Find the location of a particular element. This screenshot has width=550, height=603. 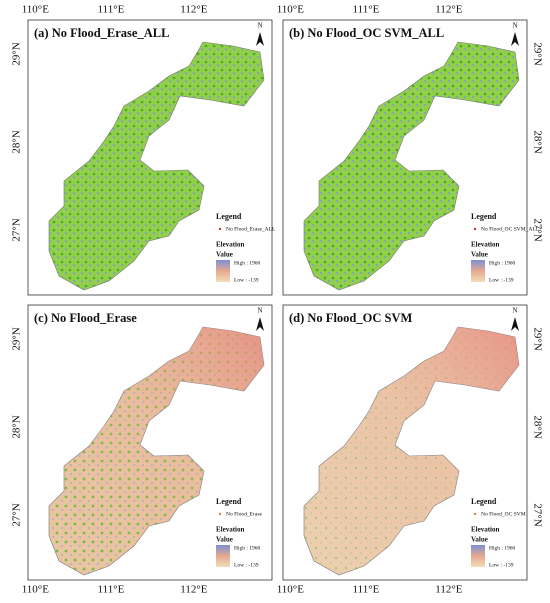

legend-item: No Flood_OC SVM_ALL is located at coordinates (510, 229).